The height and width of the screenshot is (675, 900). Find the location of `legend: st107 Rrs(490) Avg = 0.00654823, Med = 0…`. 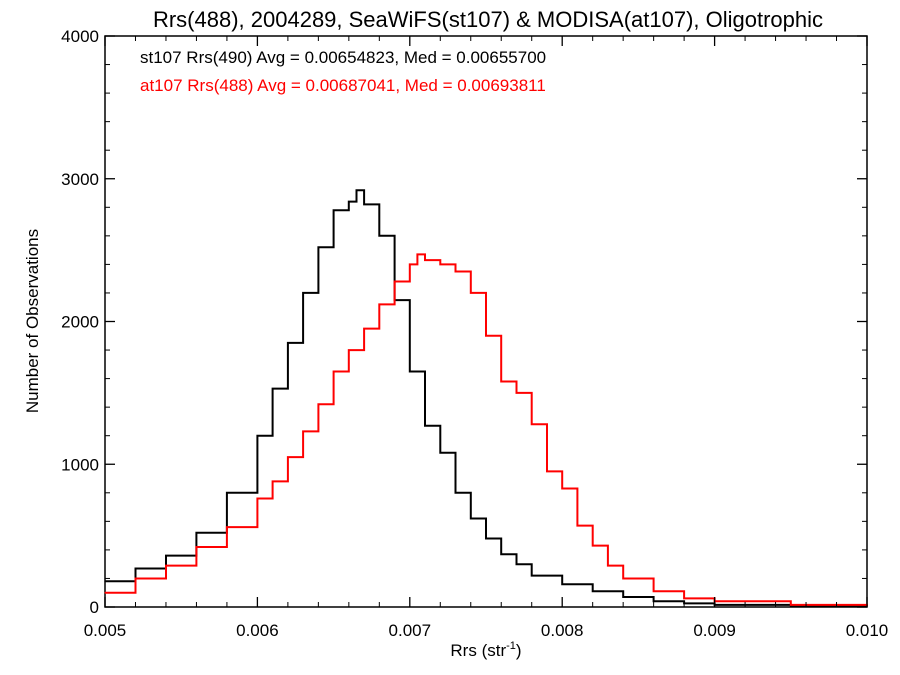

legend: st107 Rrs(490) Avg = 0.00654823, Med = 0… is located at coordinates (343, 71).